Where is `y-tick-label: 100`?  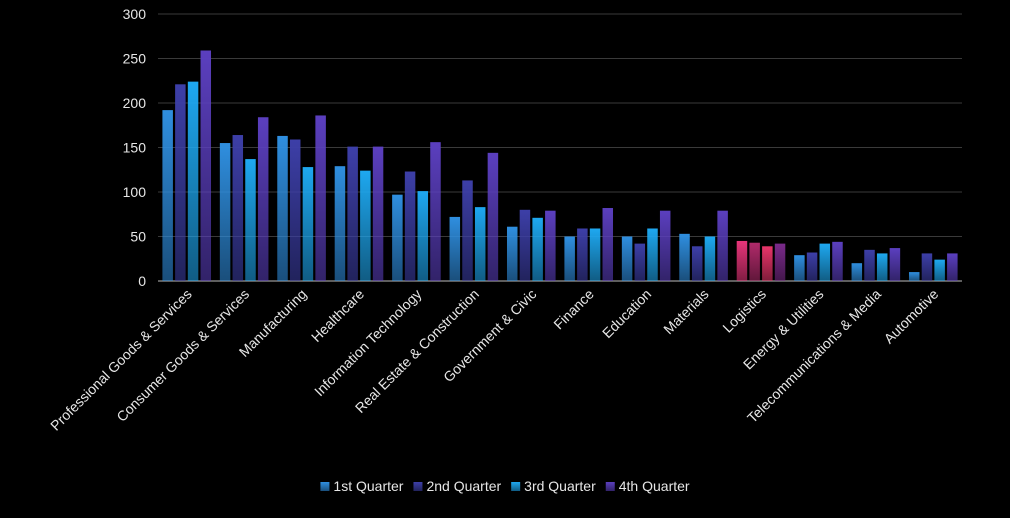
y-tick-label: 100 is located at coordinates (135, 192).